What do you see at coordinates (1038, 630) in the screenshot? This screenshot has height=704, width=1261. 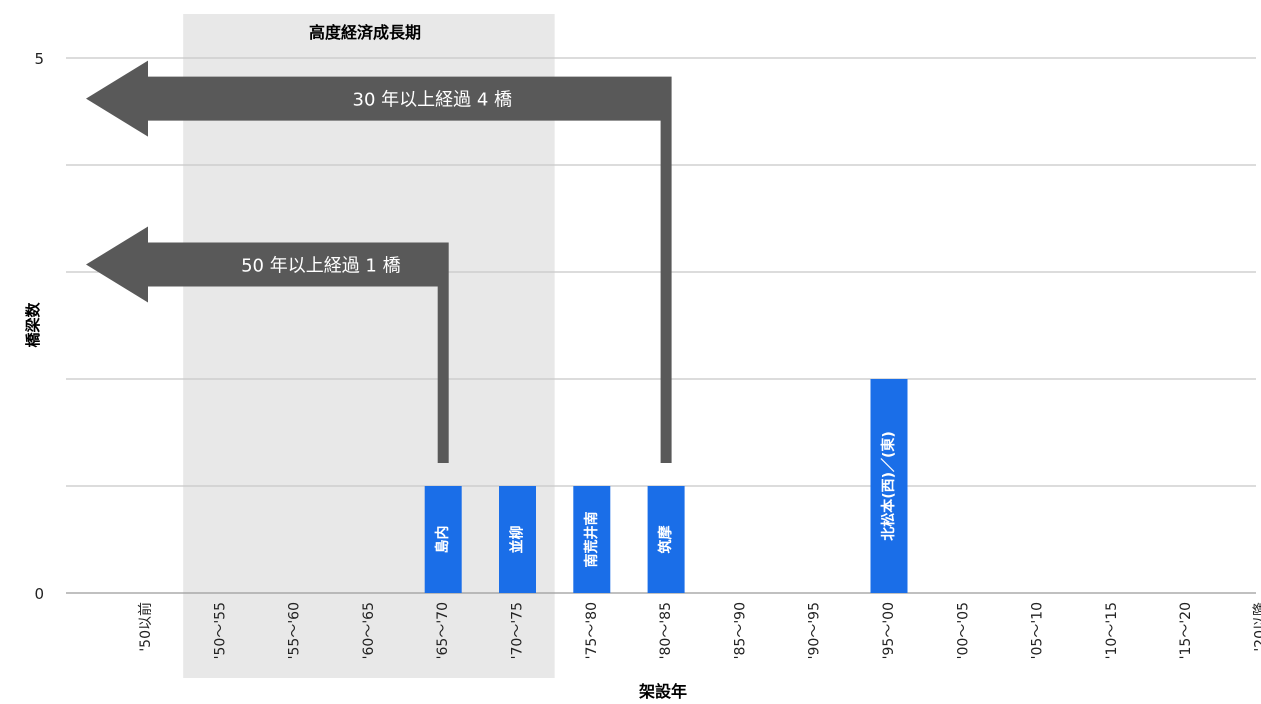 I see `x-tick-label: '05～'10` at bounding box center [1038, 630].